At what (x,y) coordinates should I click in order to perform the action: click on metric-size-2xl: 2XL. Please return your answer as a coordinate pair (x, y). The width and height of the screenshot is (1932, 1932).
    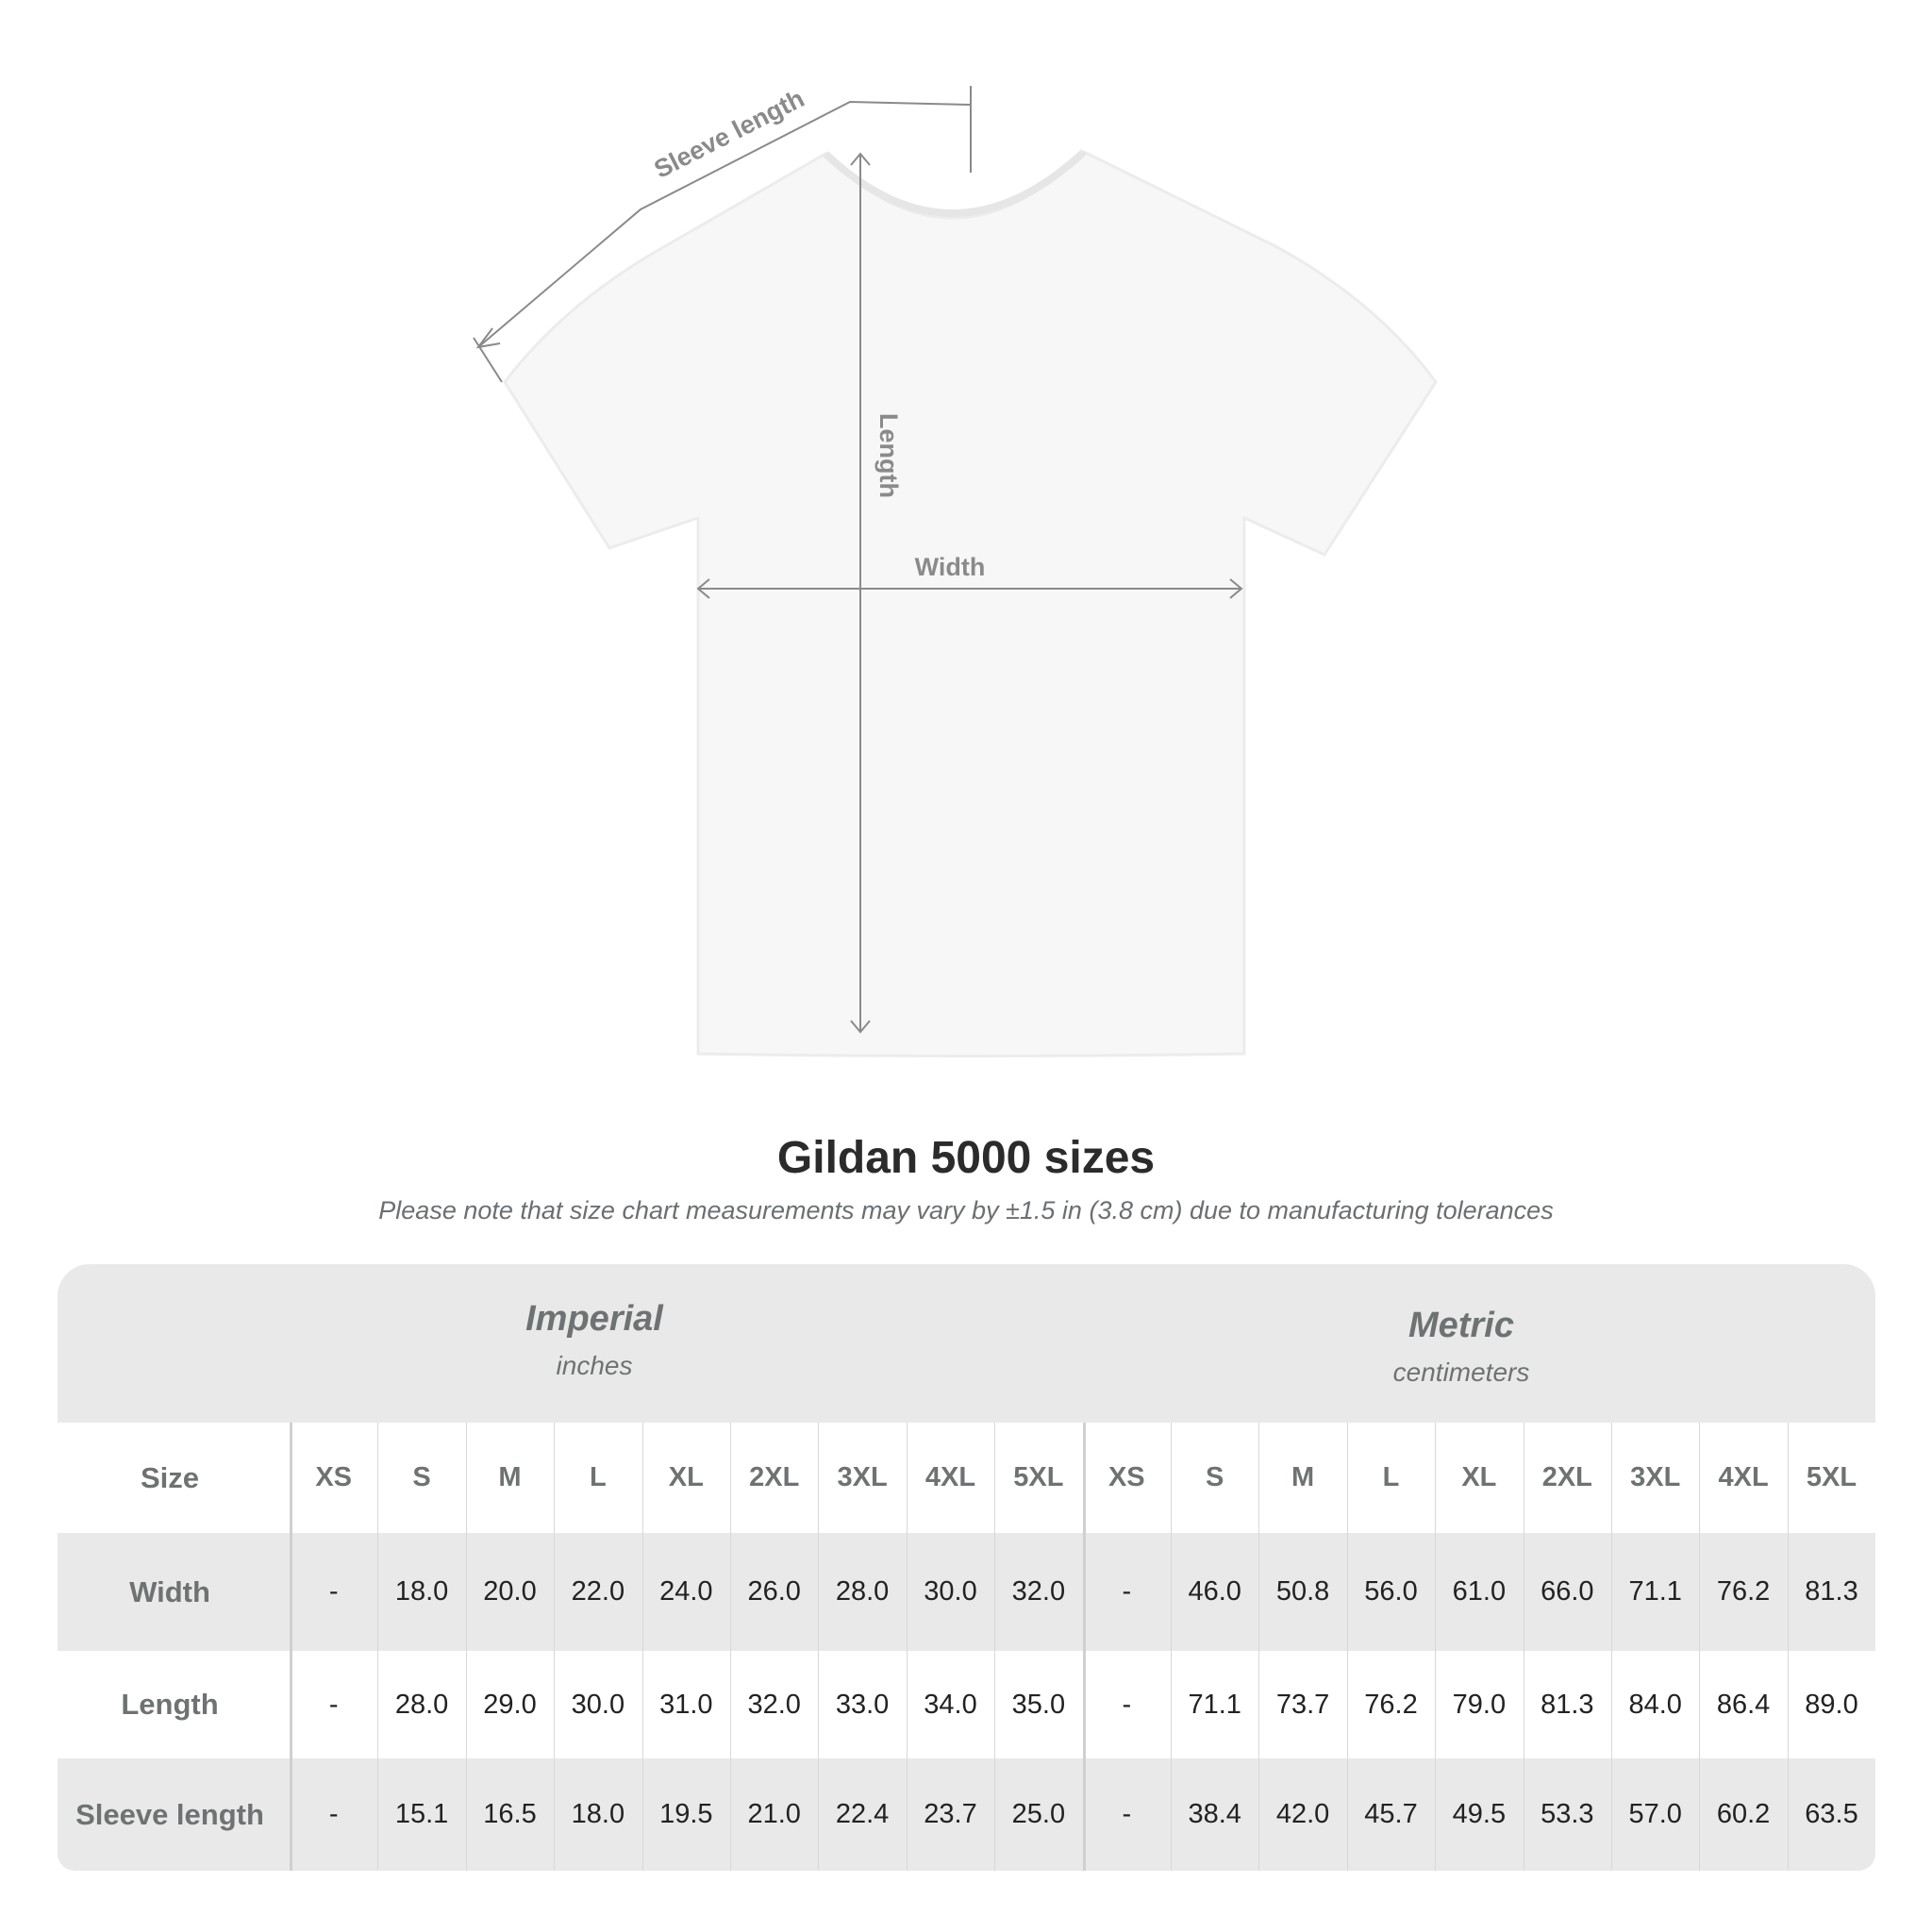
    Looking at the image, I should click on (1567, 1477).